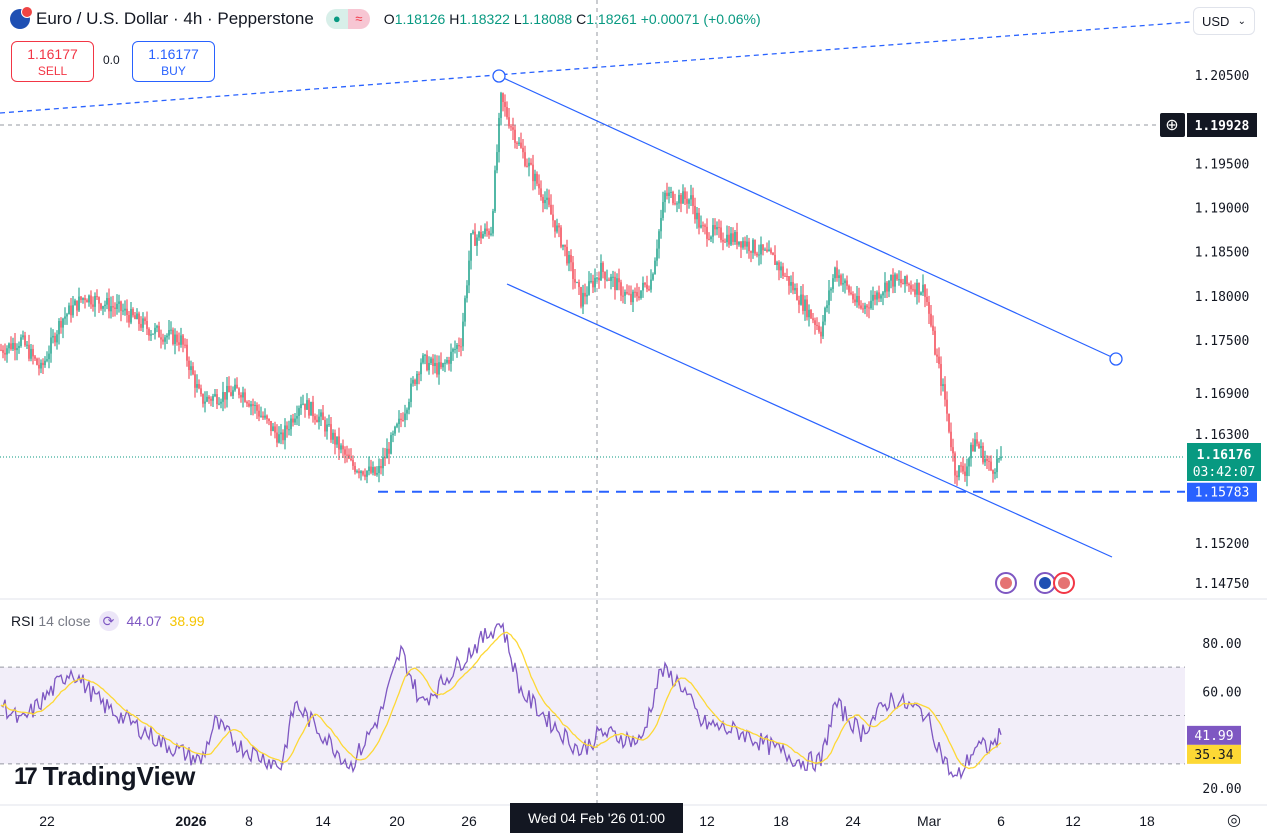 The width and height of the screenshot is (1267, 840). What do you see at coordinates (501, 700) in the screenshot?
I see `rsi-line` at bounding box center [501, 700].